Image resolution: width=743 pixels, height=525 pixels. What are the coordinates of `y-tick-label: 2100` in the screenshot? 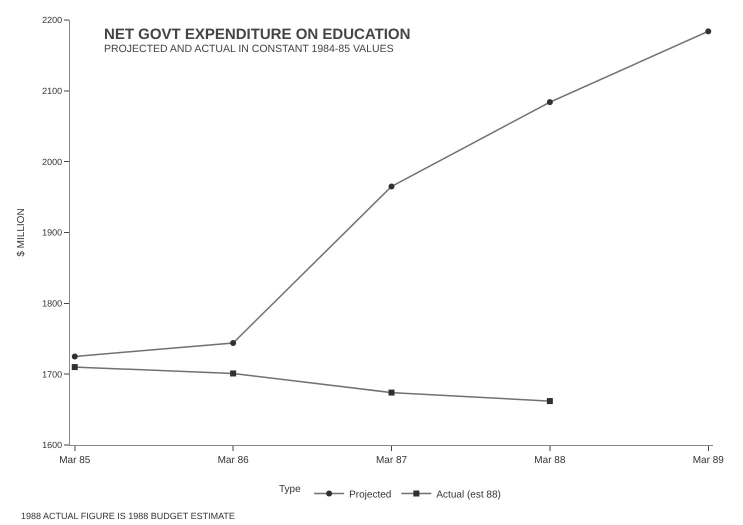 It's located at (52, 91).